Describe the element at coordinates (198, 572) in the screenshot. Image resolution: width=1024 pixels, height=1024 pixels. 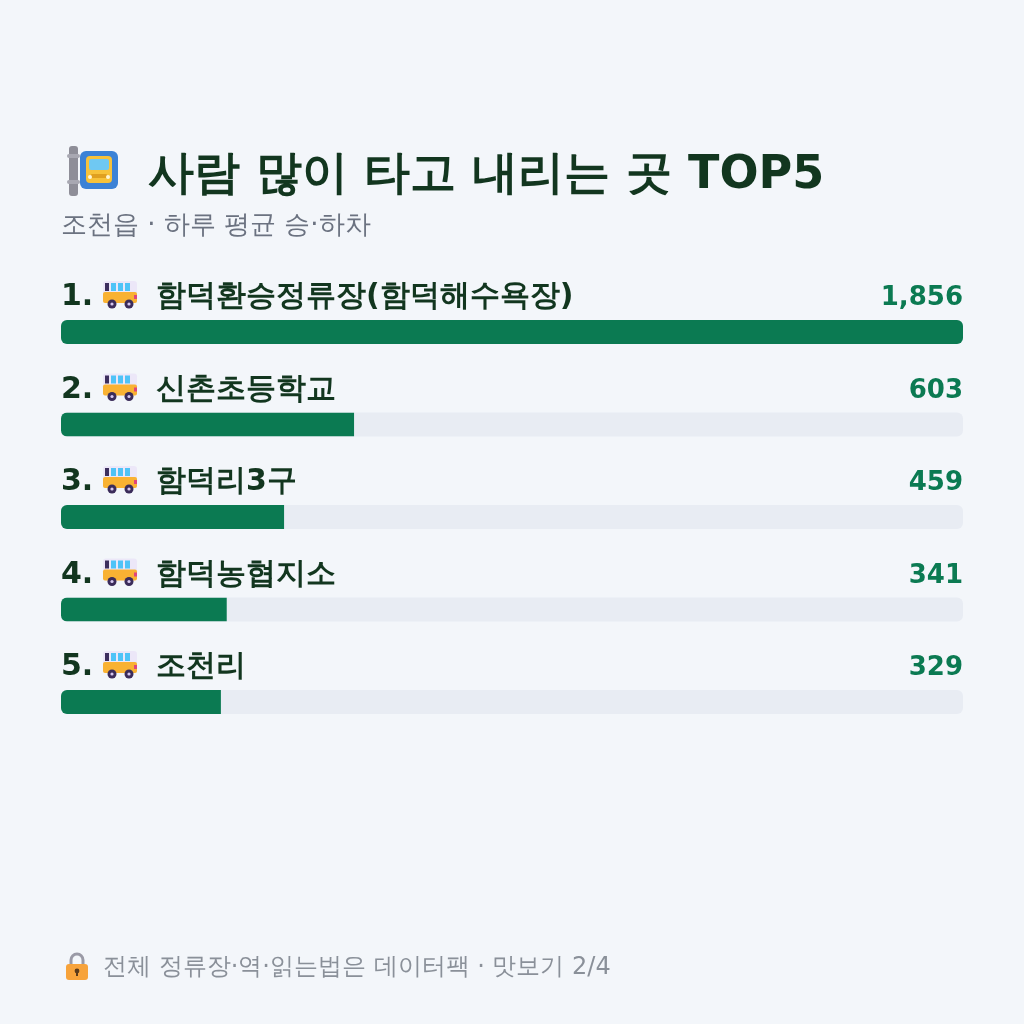
I see `category-label: 4. 함덕농협지소` at that location.